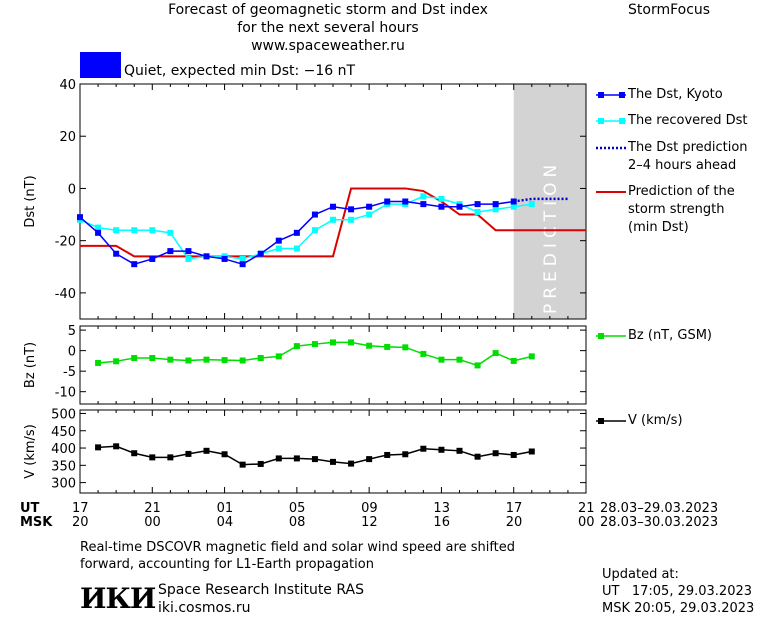 The image size is (760, 620). What do you see at coordinates (152, 508) in the screenshot?
I see `ut-tick-label: 21` at bounding box center [152, 508].